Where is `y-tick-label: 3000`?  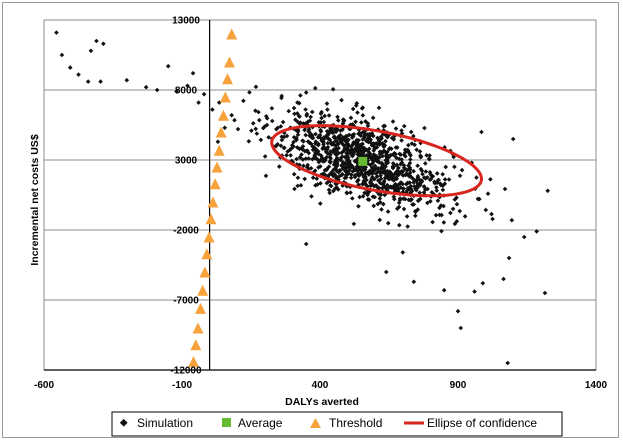 y-tick-label: 3000 is located at coordinates (186, 161).